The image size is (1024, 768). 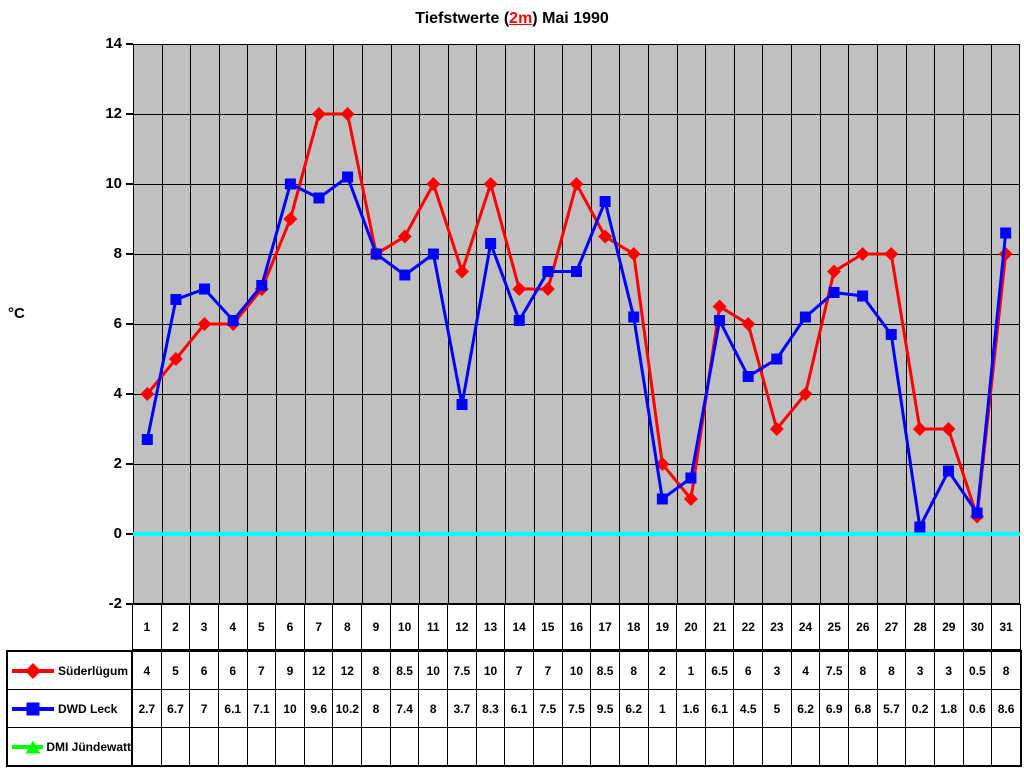 I want to click on day-header-cell: 26, so click(x=862, y=627).